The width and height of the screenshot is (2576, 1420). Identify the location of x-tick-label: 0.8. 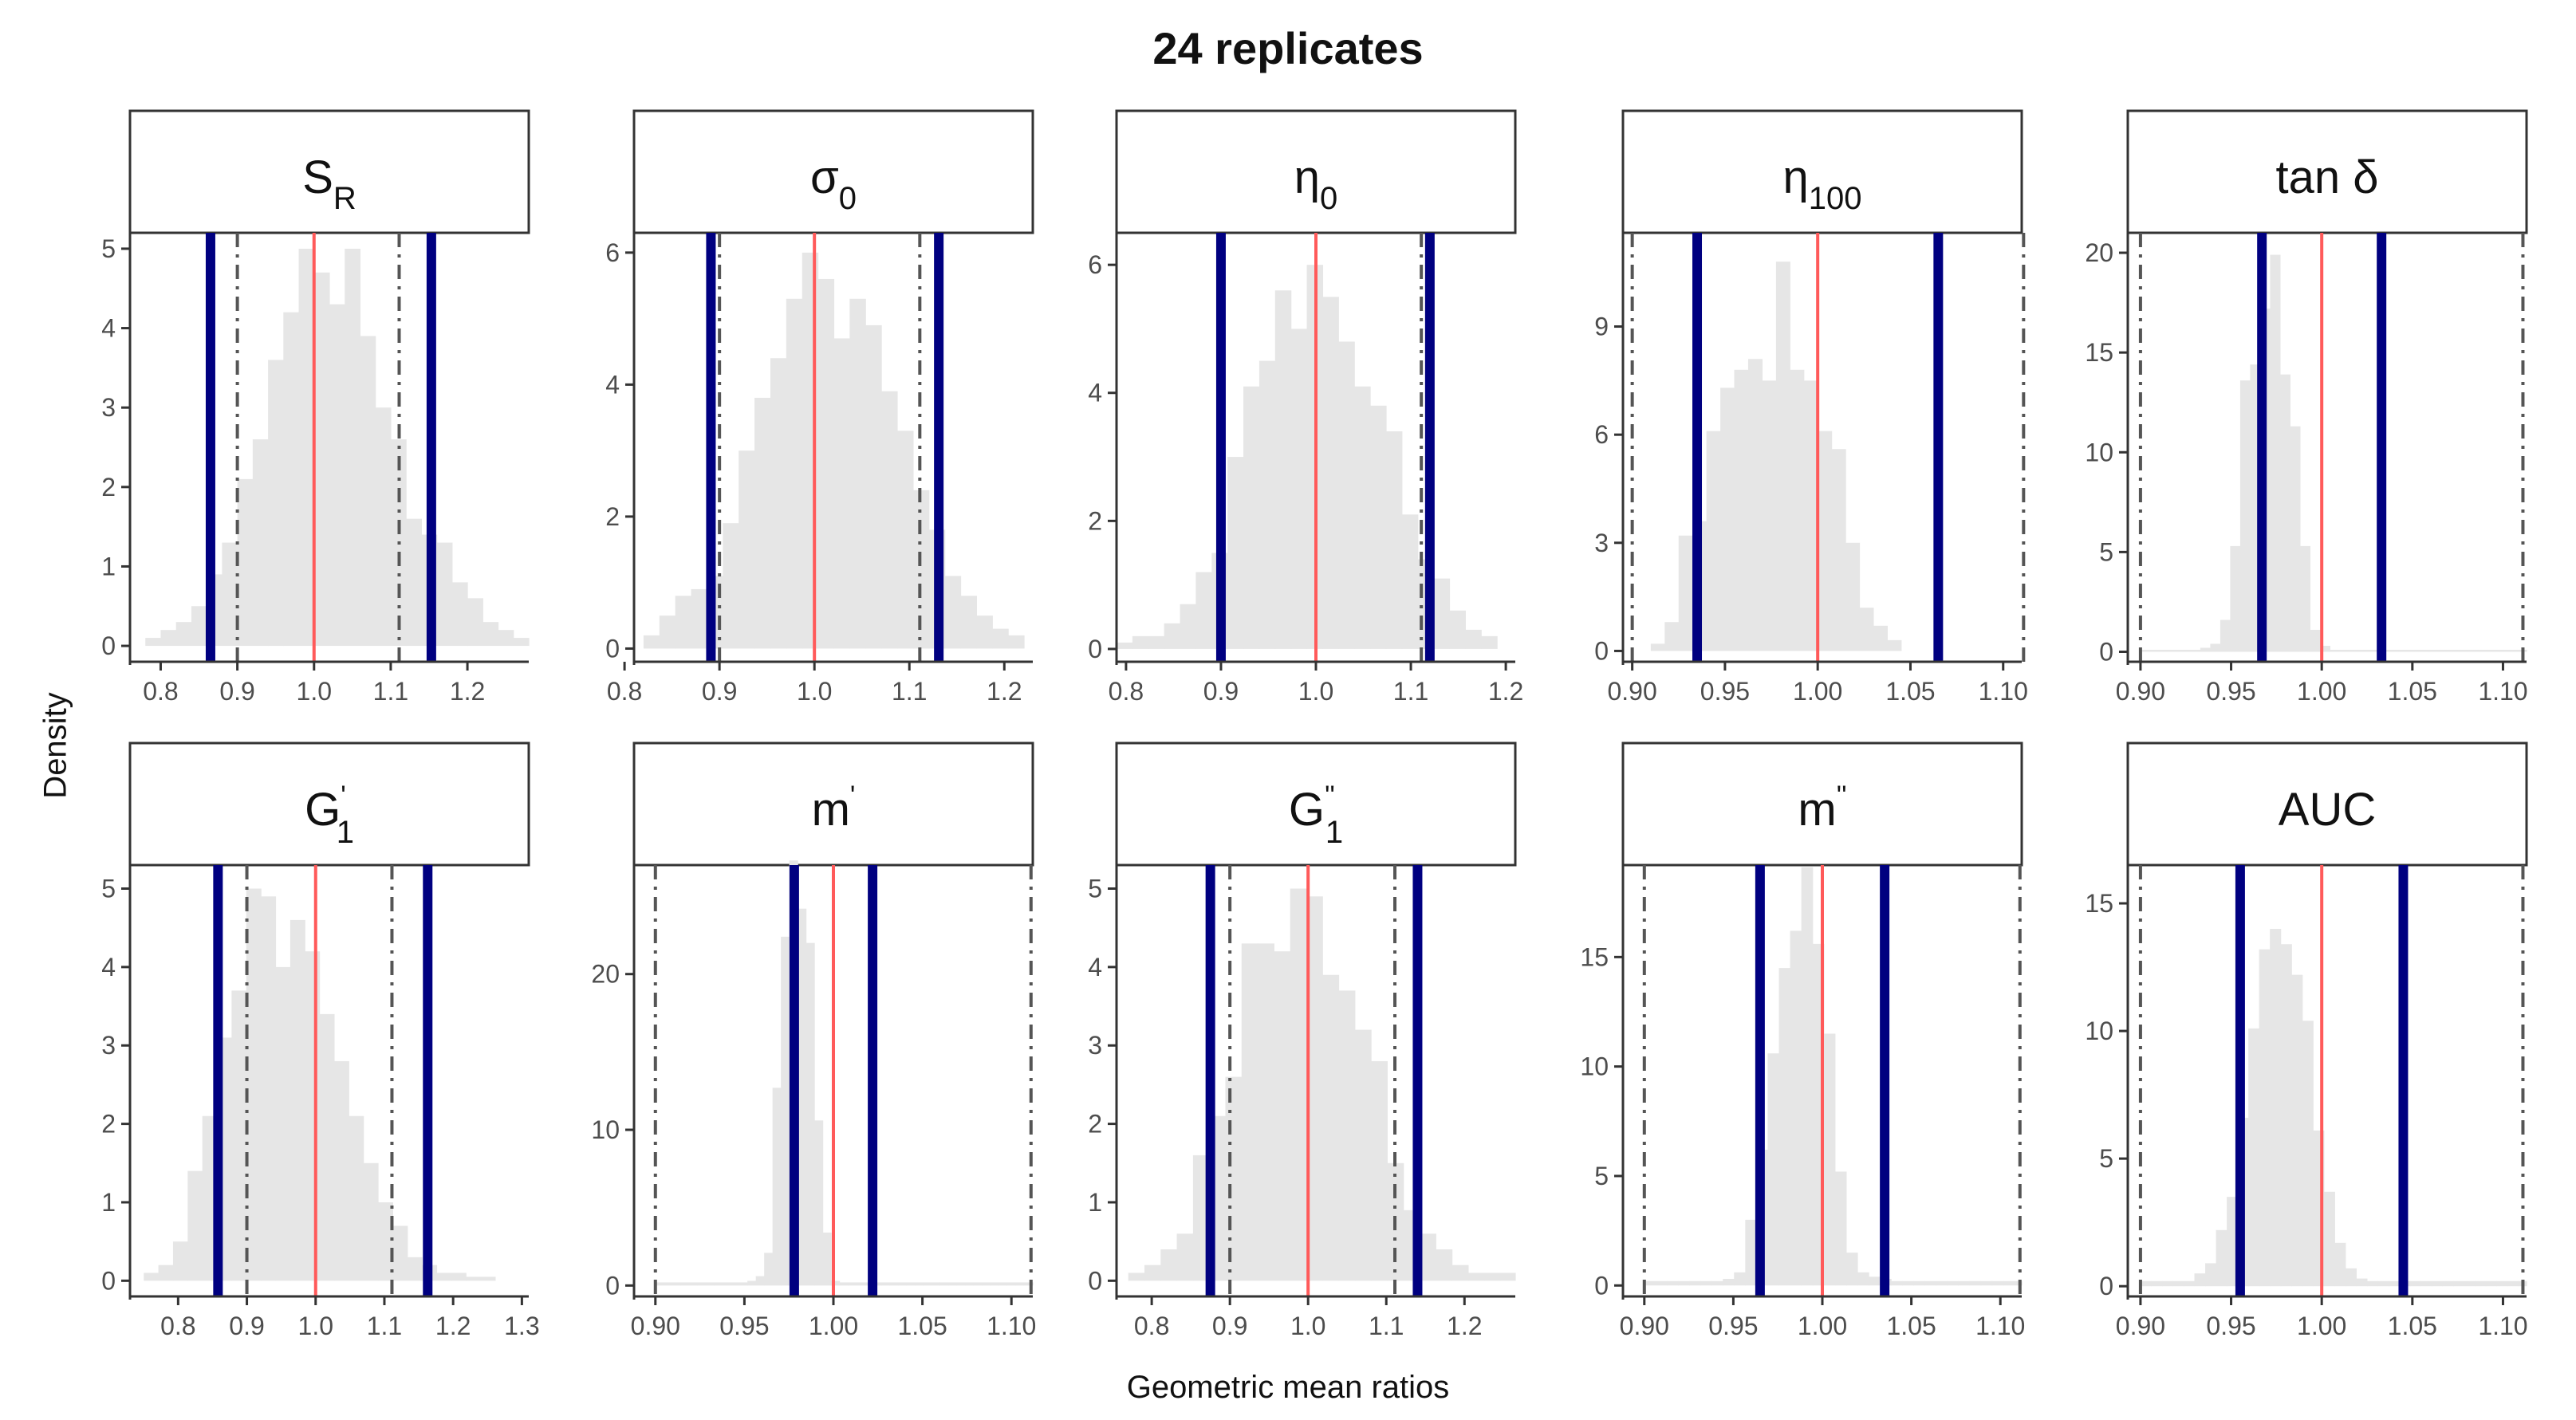
(177, 1326).